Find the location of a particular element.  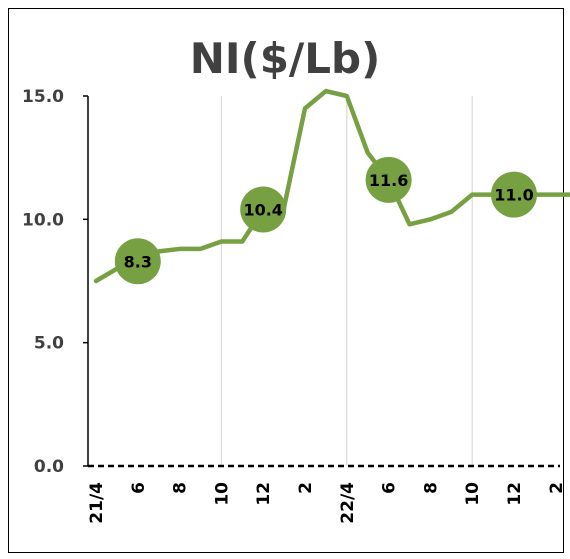

data-label: 10.4 is located at coordinates (262, 209).